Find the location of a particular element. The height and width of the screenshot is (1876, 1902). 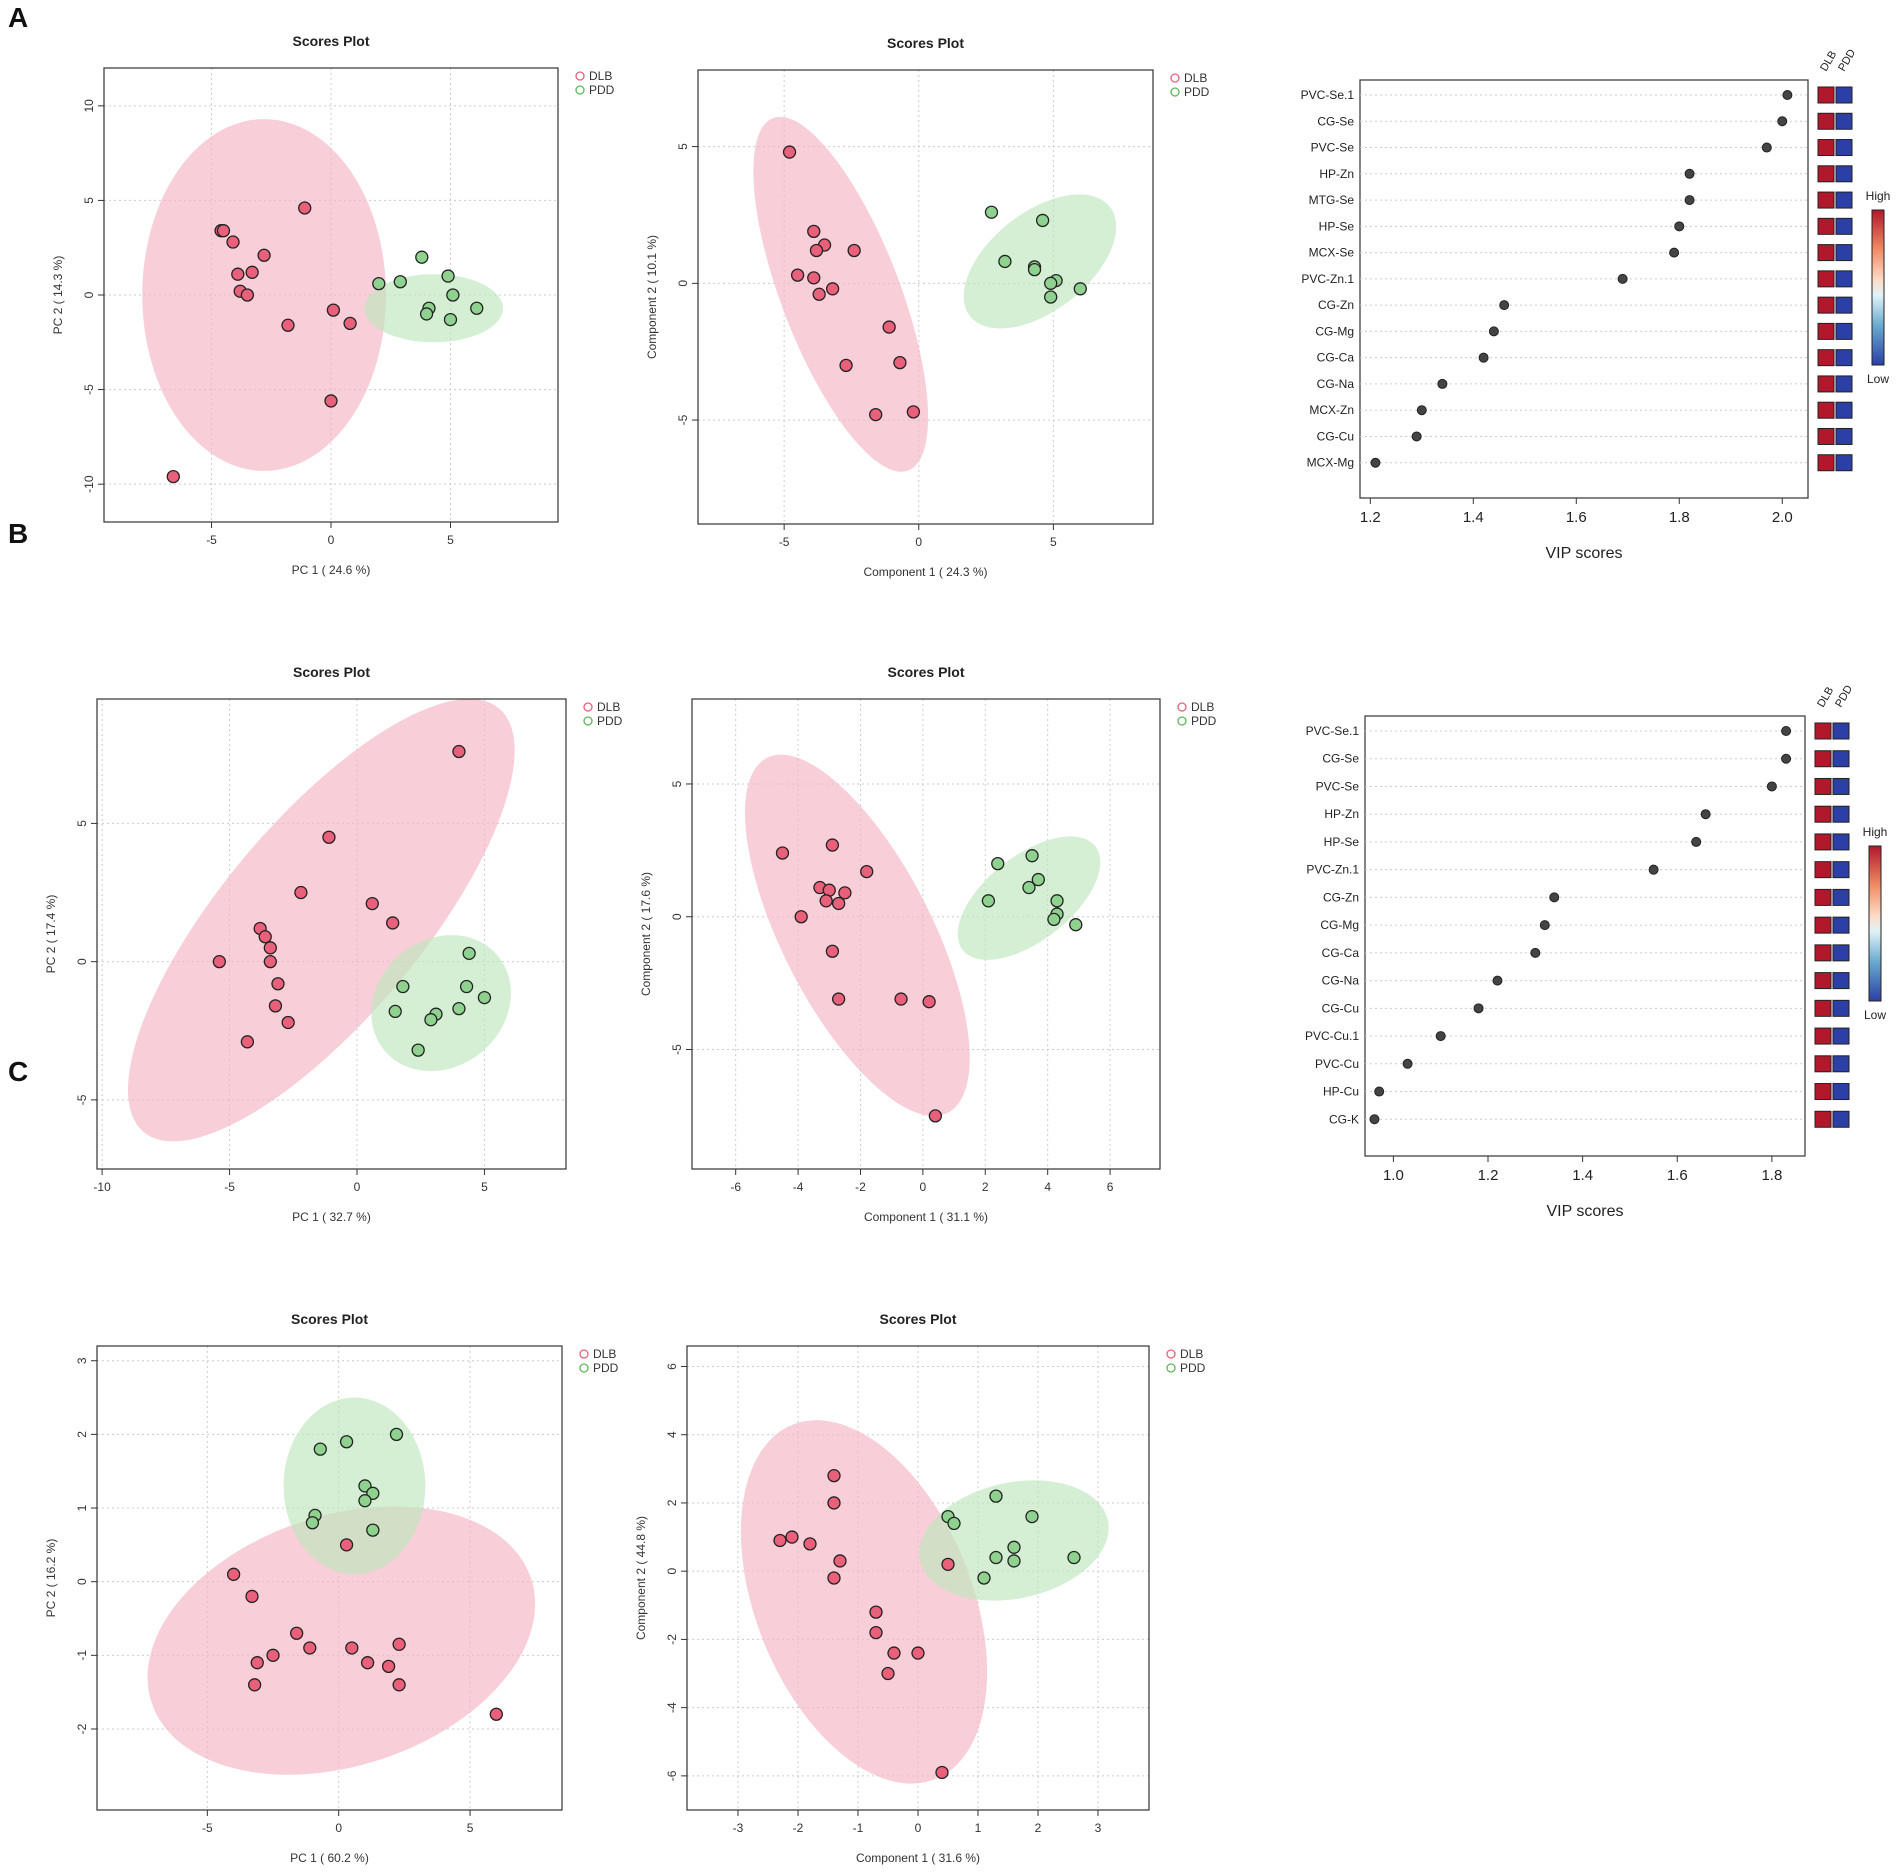

feature-label: HP-Zn is located at coordinates (1341, 814).